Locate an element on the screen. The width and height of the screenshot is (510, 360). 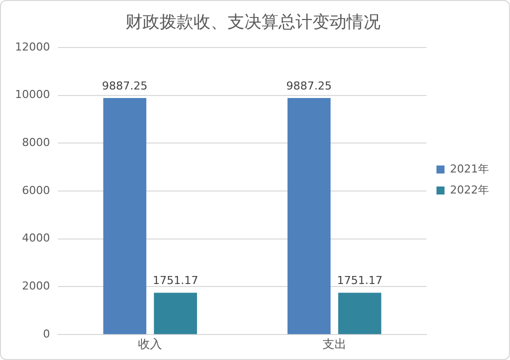
y-tick-label: 2000 is located at coordinates (36, 286).